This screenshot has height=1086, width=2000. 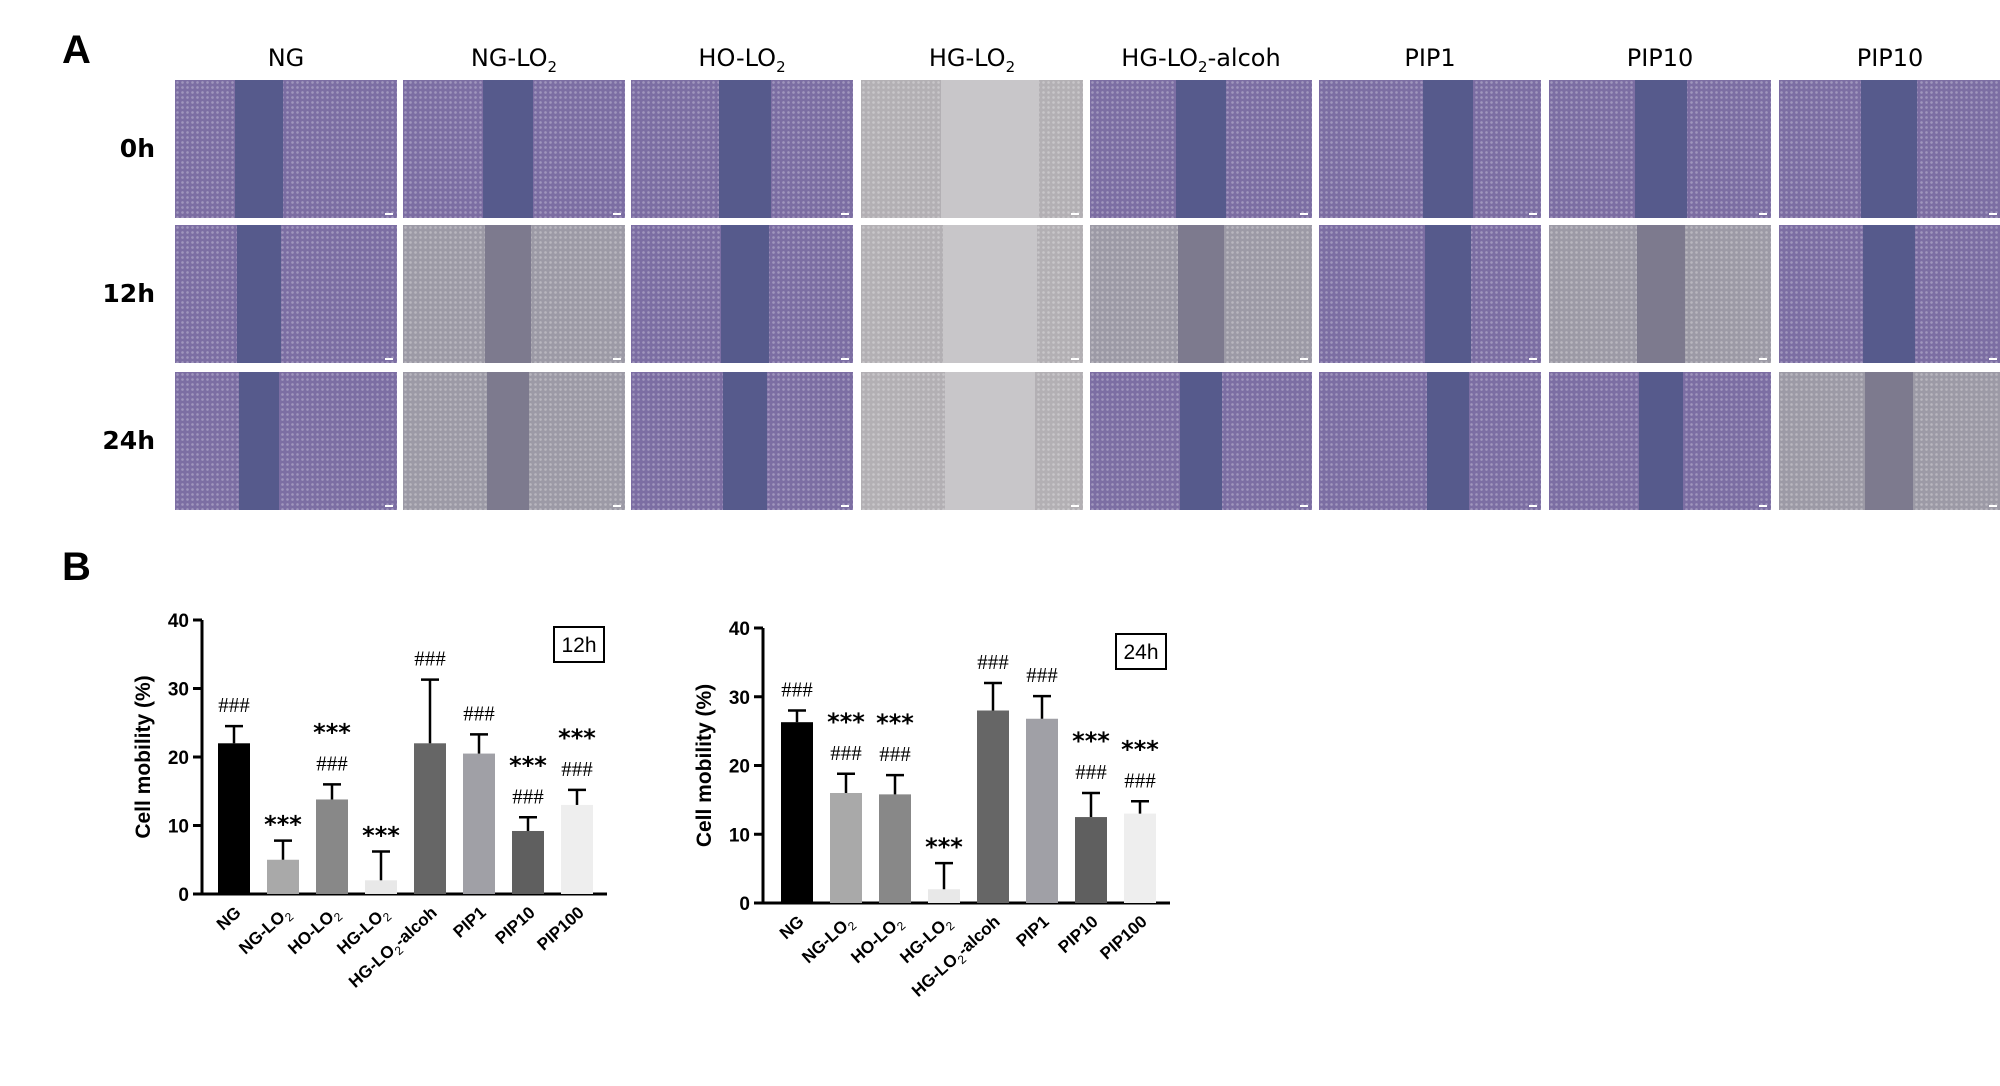 What do you see at coordinates (742, 60) in the screenshot?
I see `column-label: HO-LO2` at bounding box center [742, 60].